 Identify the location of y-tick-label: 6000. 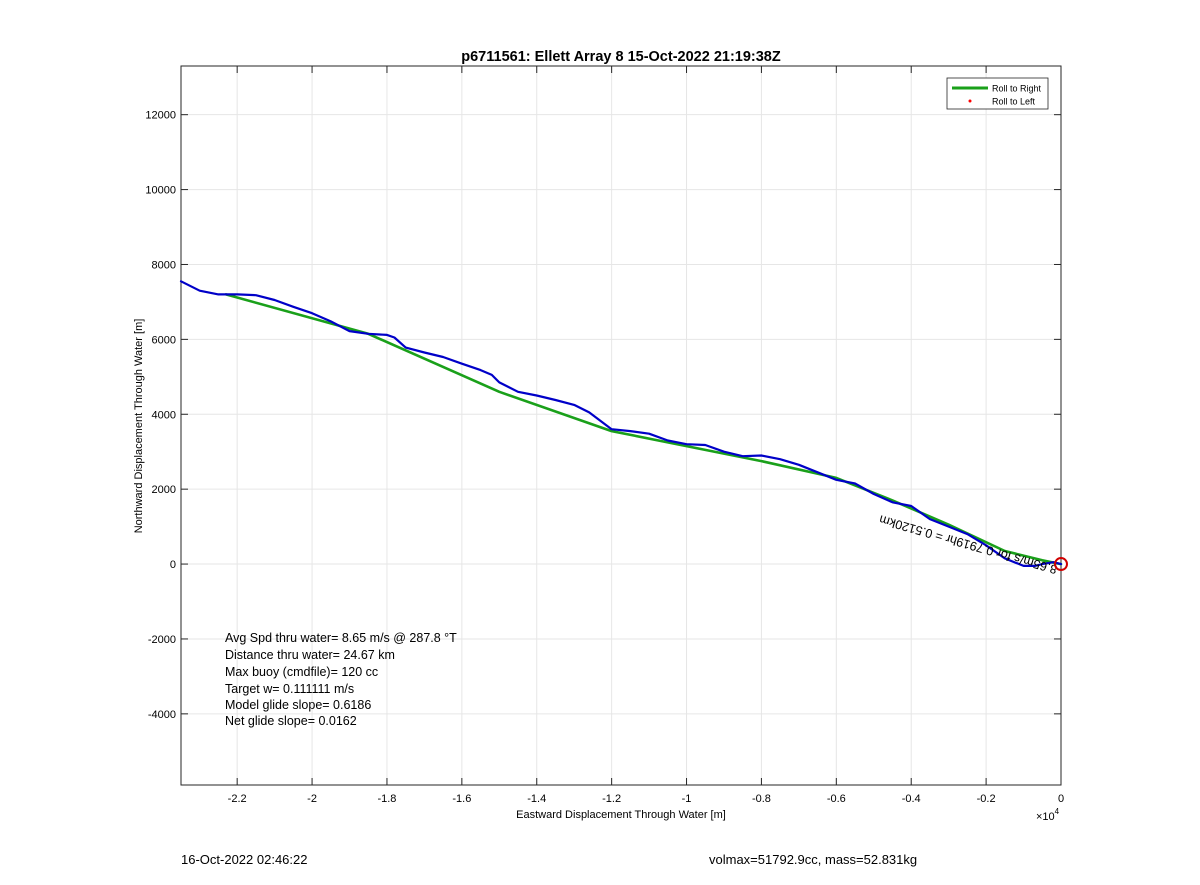
(164, 340).